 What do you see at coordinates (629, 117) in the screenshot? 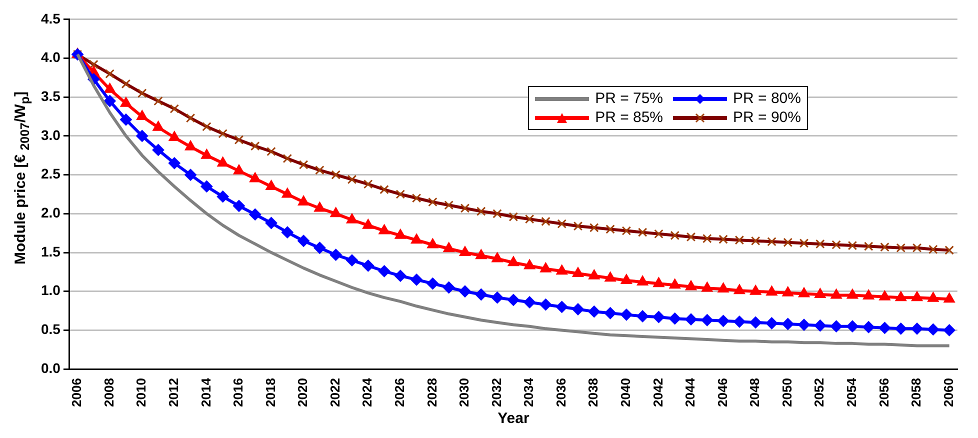
I see `legend-label: PR = 85%` at bounding box center [629, 117].